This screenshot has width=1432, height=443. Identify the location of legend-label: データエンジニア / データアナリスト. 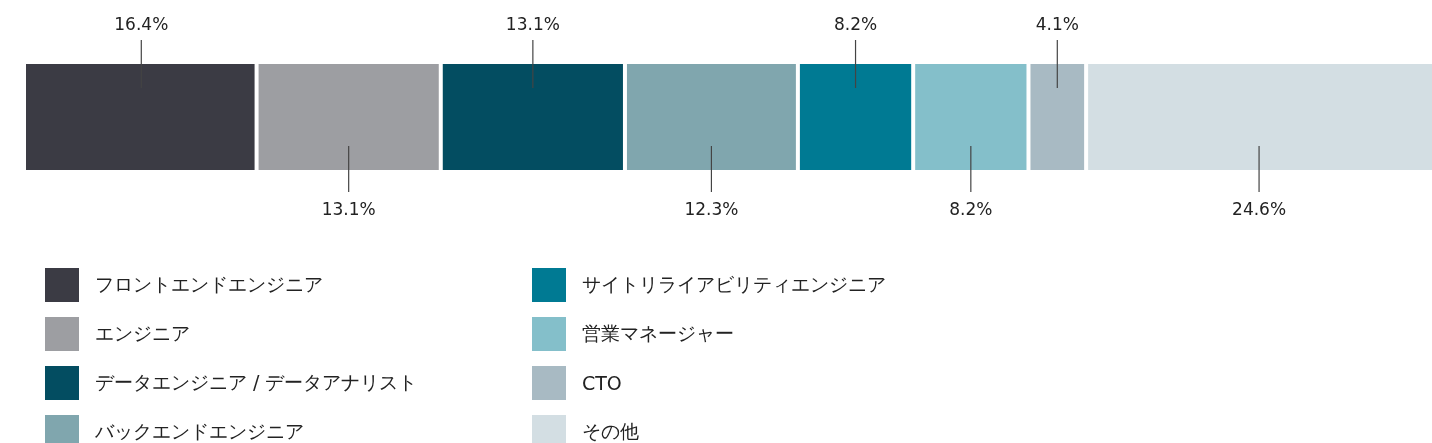
(256, 382).